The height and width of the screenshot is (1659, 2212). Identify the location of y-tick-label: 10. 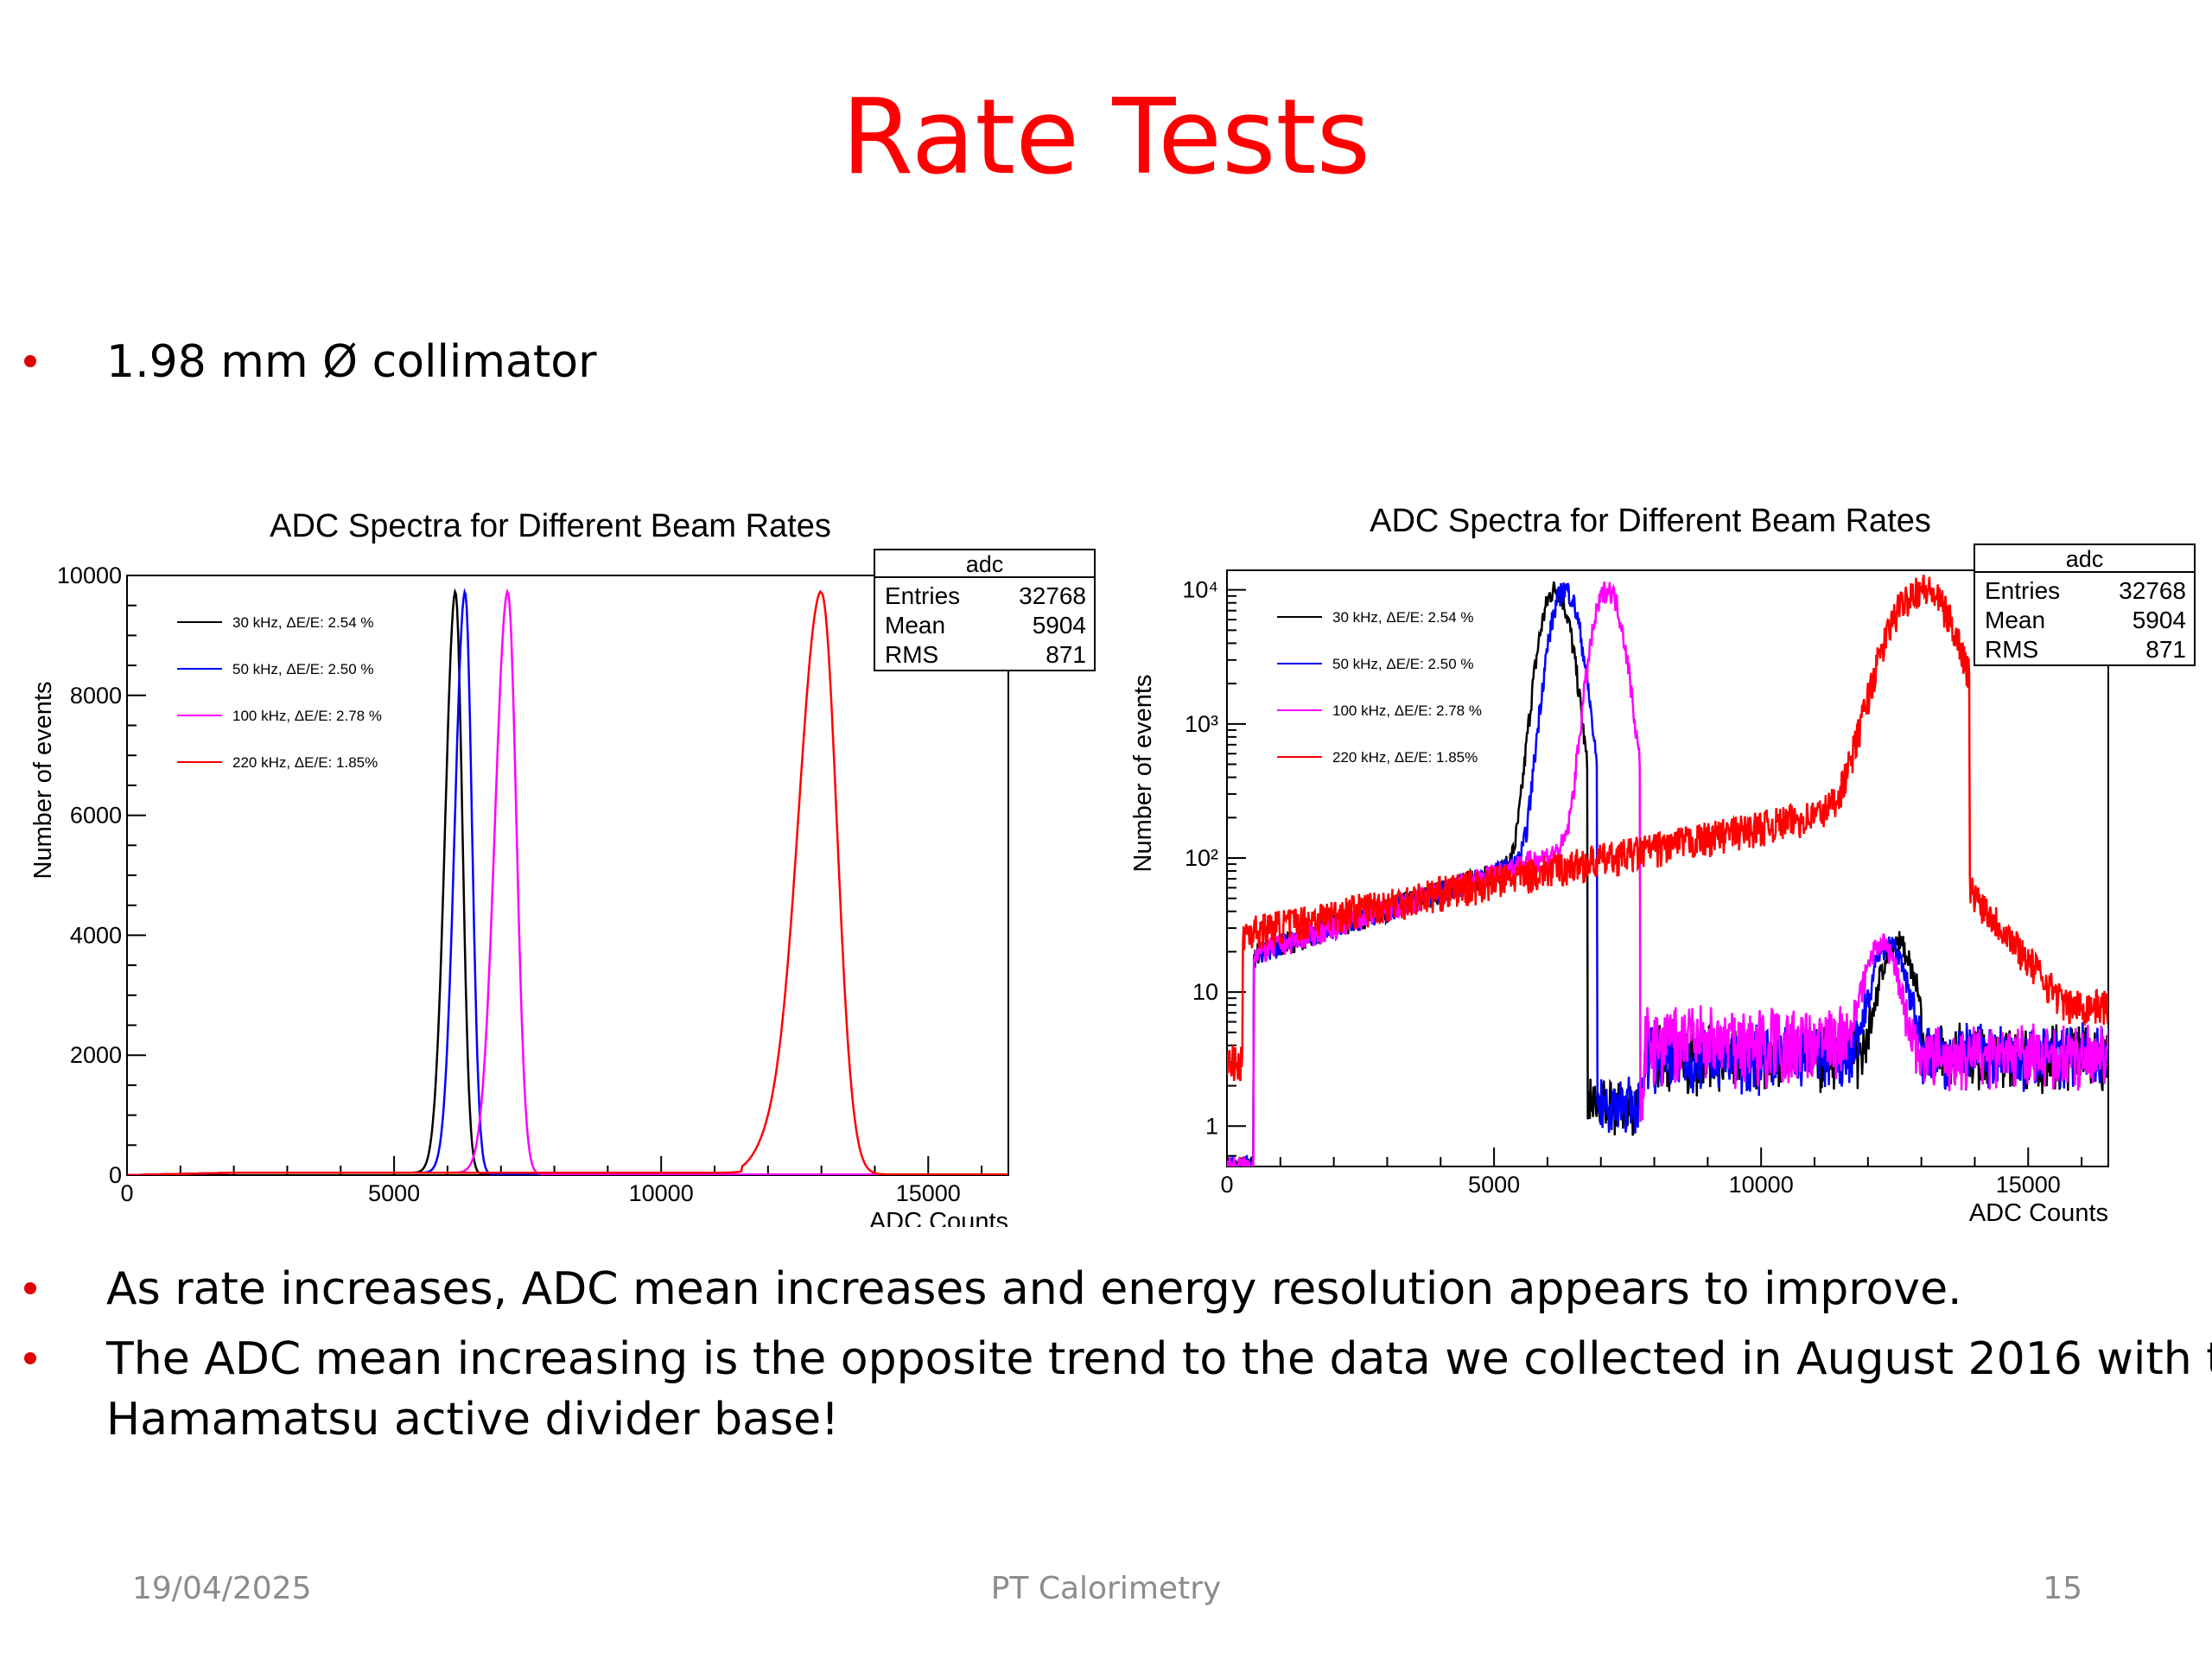
(1205, 992).